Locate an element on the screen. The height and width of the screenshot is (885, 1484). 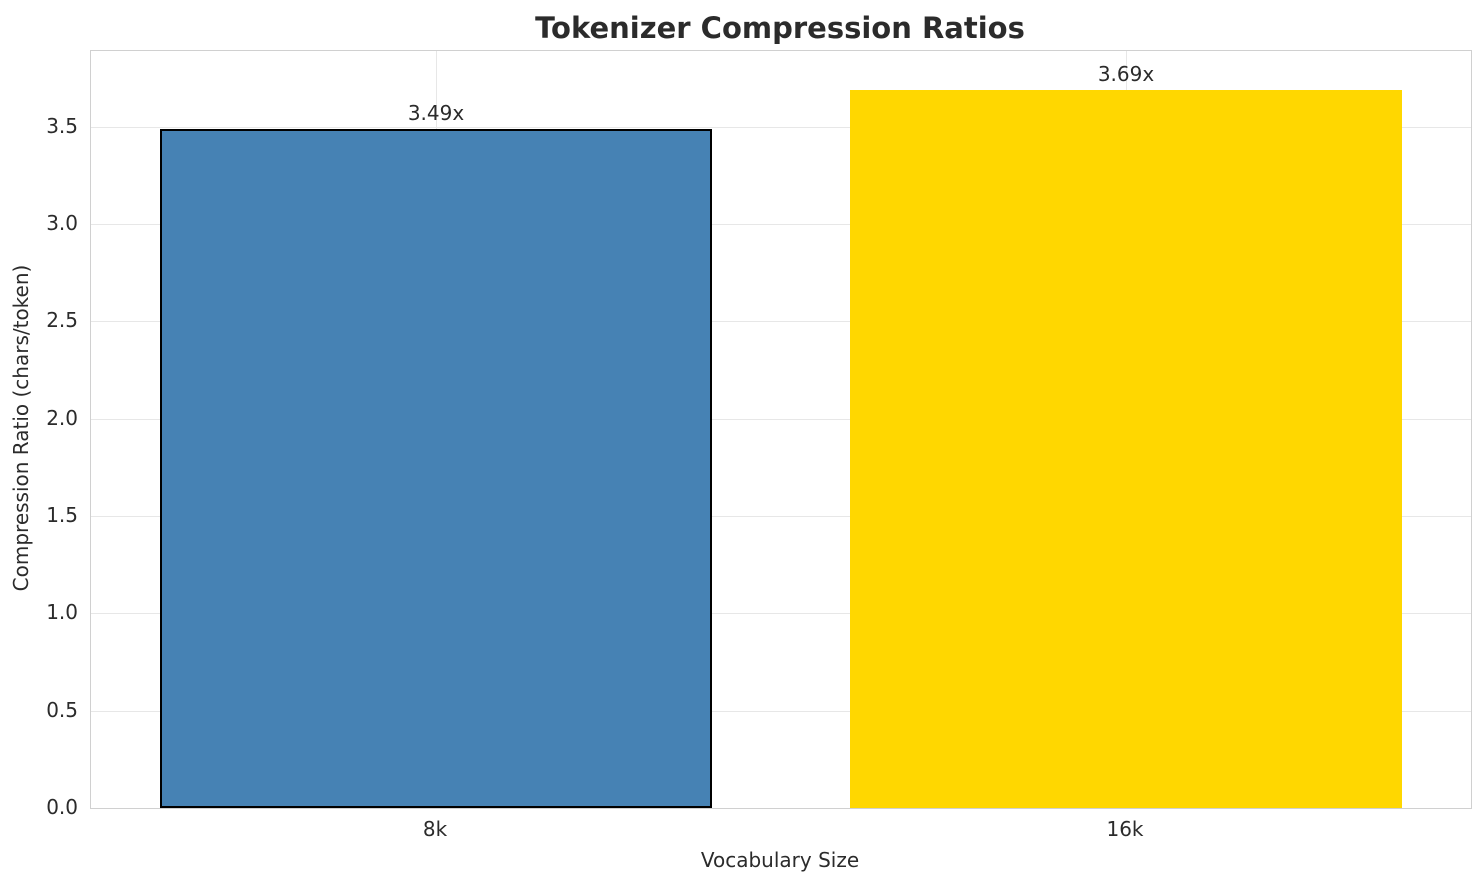
y-tick-label: 2.0 is located at coordinates (62, 417).